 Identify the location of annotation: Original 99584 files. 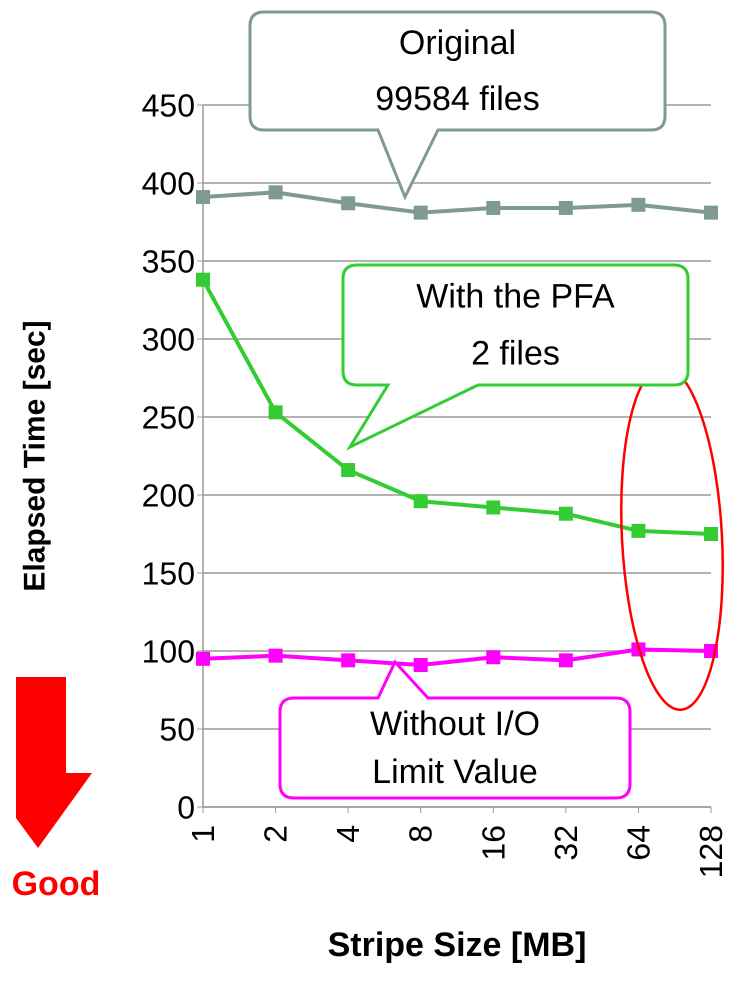
(457, 71).